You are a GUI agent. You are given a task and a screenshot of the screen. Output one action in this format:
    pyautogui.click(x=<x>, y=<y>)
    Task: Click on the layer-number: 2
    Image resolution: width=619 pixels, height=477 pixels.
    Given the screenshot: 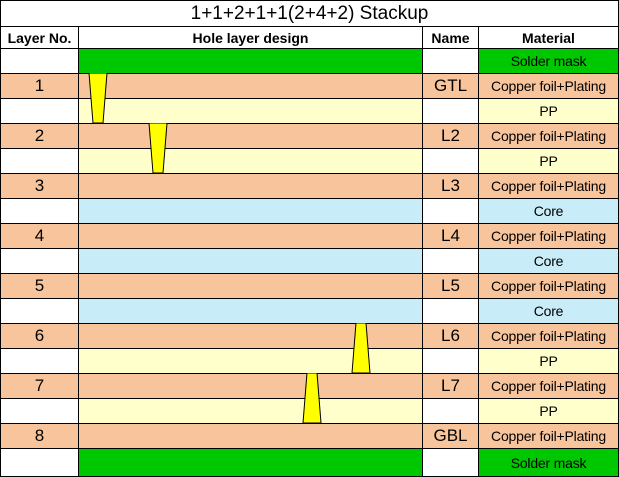 What is the action you would take?
    pyautogui.click(x=39, y=136)
    